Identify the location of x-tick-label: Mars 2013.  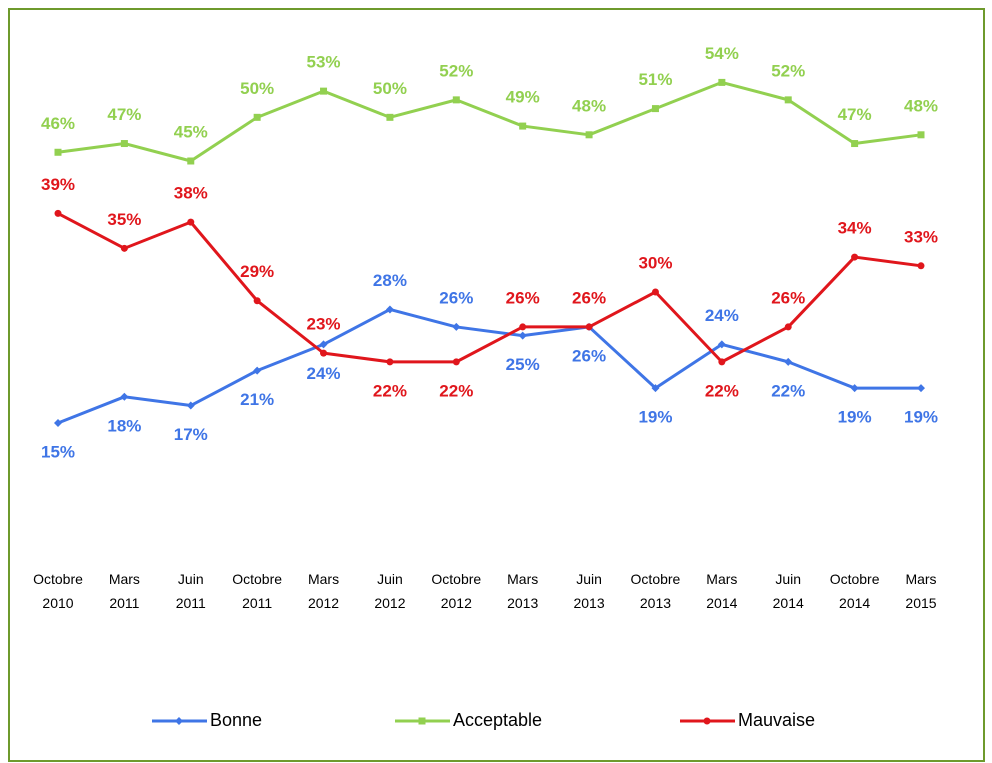
(522, 591).